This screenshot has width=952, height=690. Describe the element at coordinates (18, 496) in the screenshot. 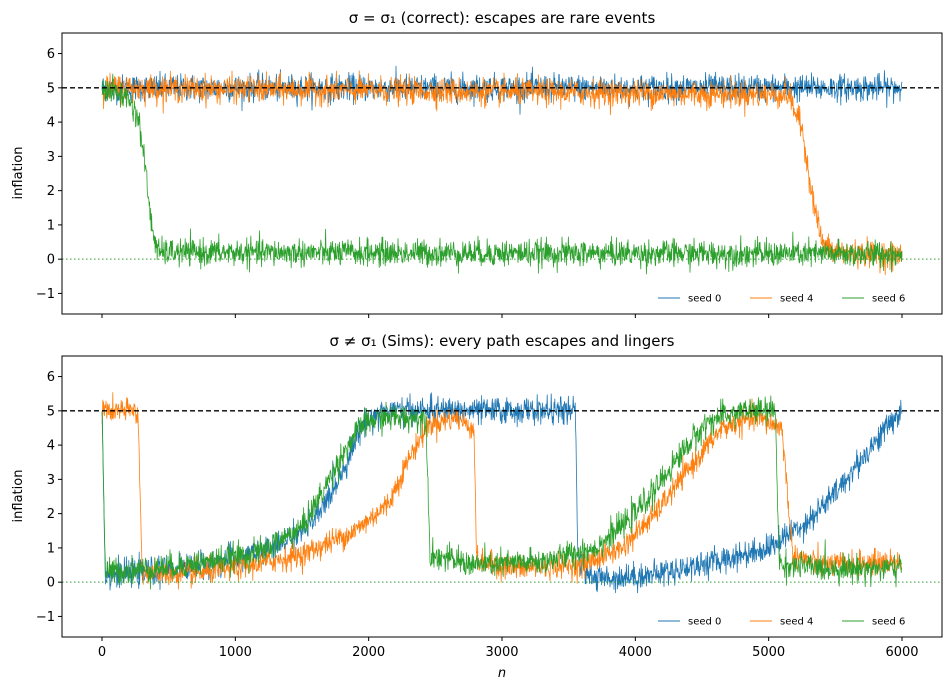

I see `bottom-panel-ylabel: inflation` at that location.